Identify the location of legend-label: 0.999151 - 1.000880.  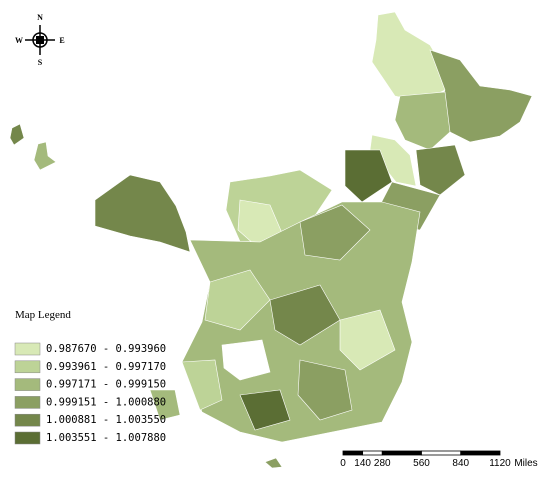
(106, 402).